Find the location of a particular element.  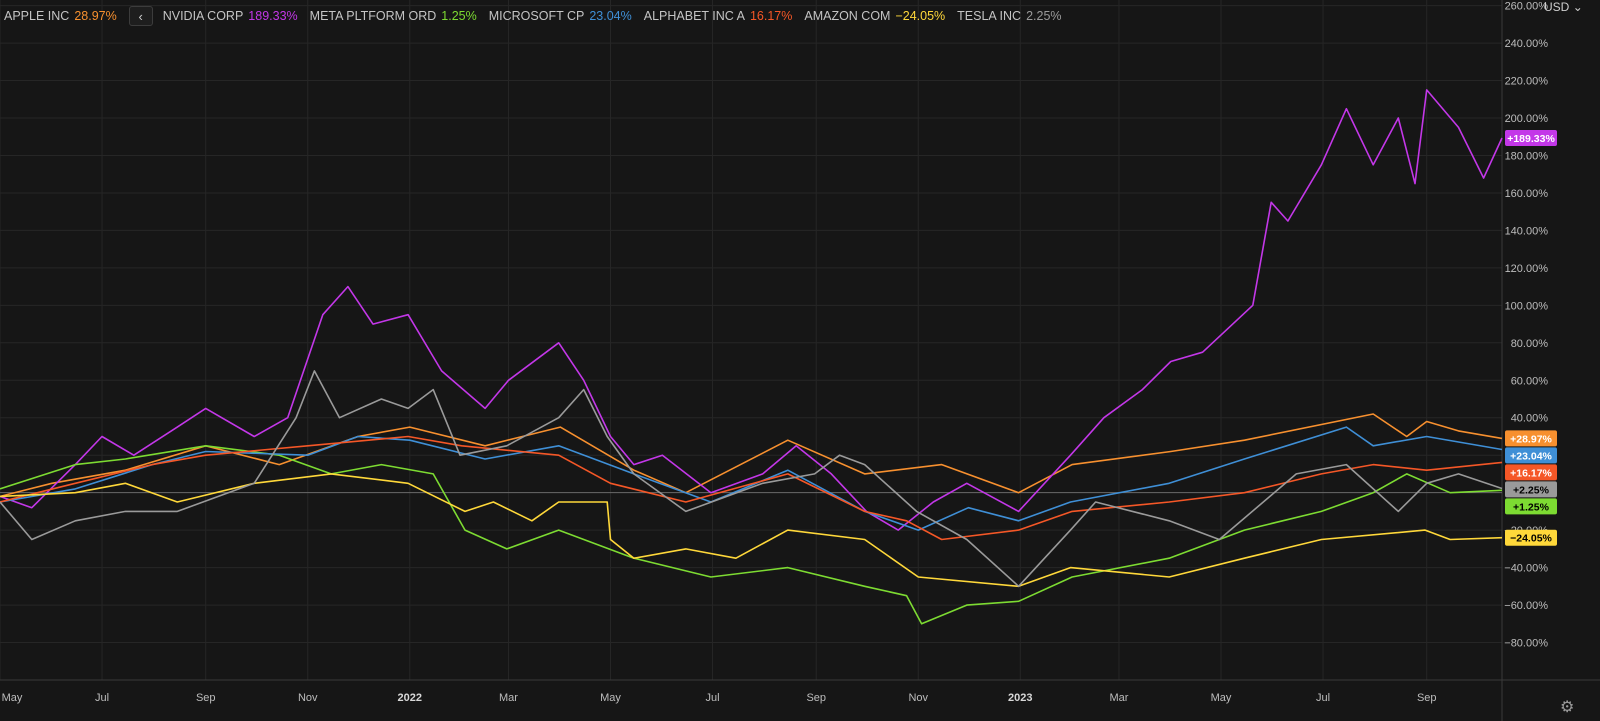

y-tick-label: 40.00% is located at coordinates (1530, 419).